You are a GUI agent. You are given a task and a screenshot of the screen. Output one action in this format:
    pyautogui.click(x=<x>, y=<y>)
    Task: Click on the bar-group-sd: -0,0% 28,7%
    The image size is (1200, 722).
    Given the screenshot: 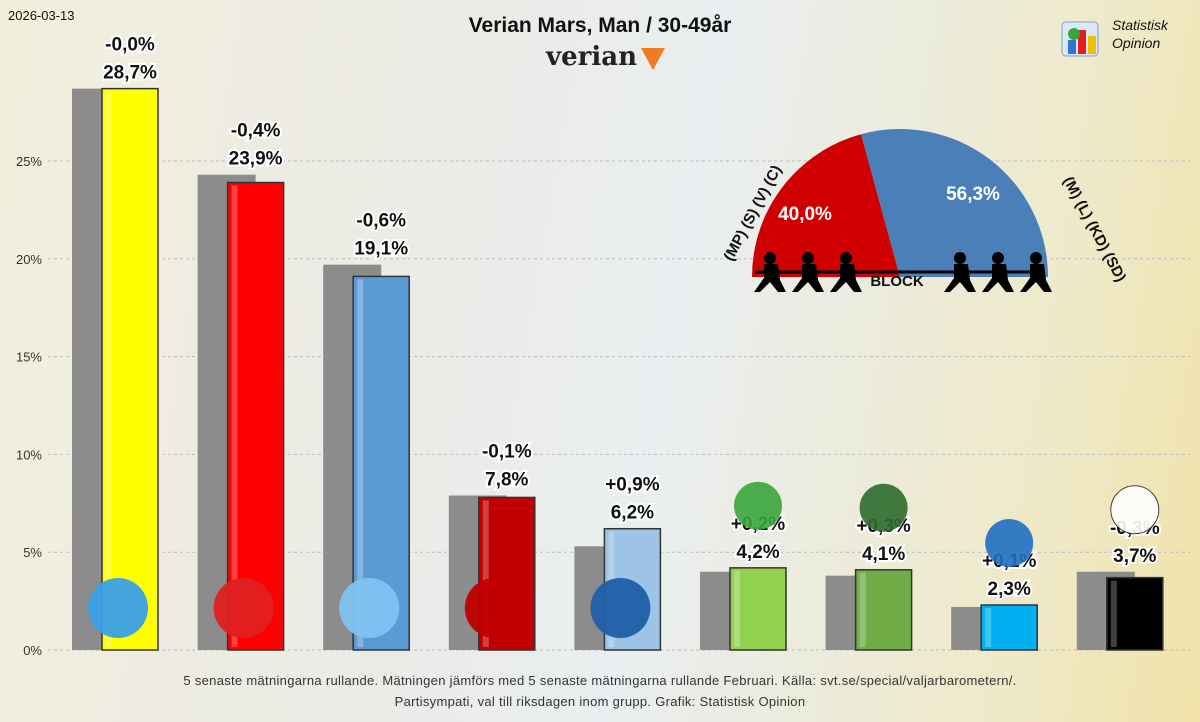 What is the action you would take?
    pyautogui.click(x=115, y=342)
    